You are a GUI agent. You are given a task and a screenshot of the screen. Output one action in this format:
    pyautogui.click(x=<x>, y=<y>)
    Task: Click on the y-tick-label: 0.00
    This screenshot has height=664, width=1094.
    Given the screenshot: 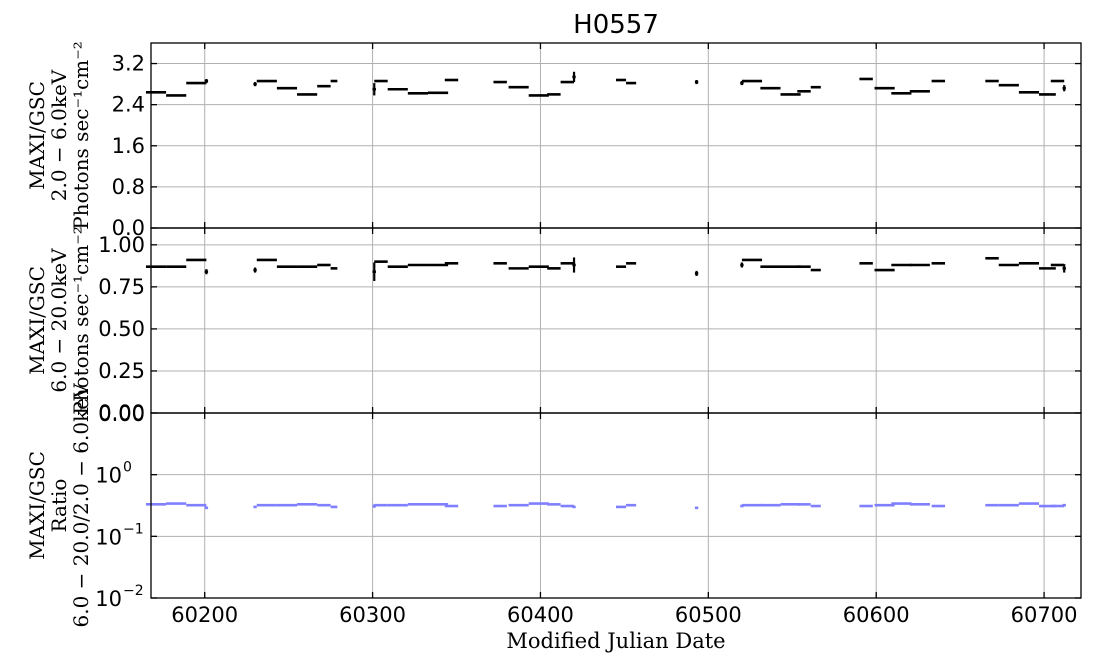 What is the action you would take?
    pyautogui.click(x=121, y=413)
    